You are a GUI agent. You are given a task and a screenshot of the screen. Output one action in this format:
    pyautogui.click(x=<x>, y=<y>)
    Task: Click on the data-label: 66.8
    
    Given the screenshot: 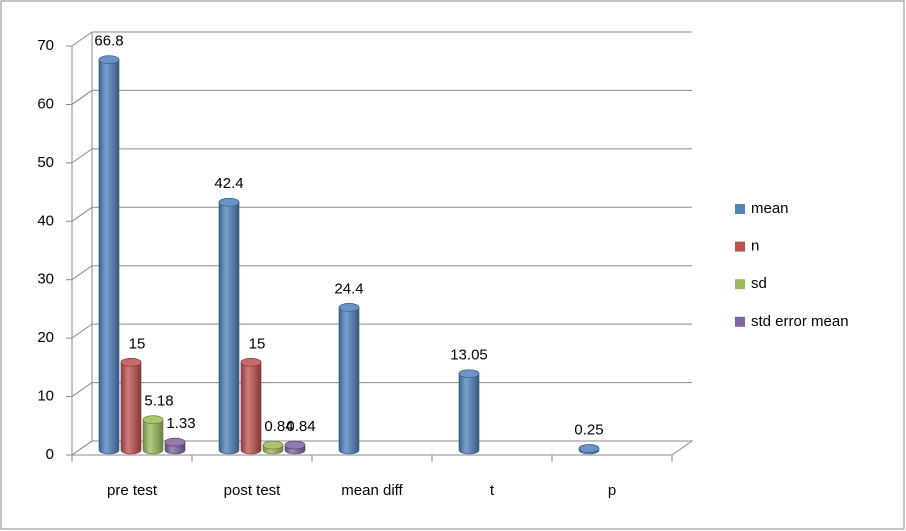 What is the action you would take?
    pyautogui.click(x=108, y=41)
    